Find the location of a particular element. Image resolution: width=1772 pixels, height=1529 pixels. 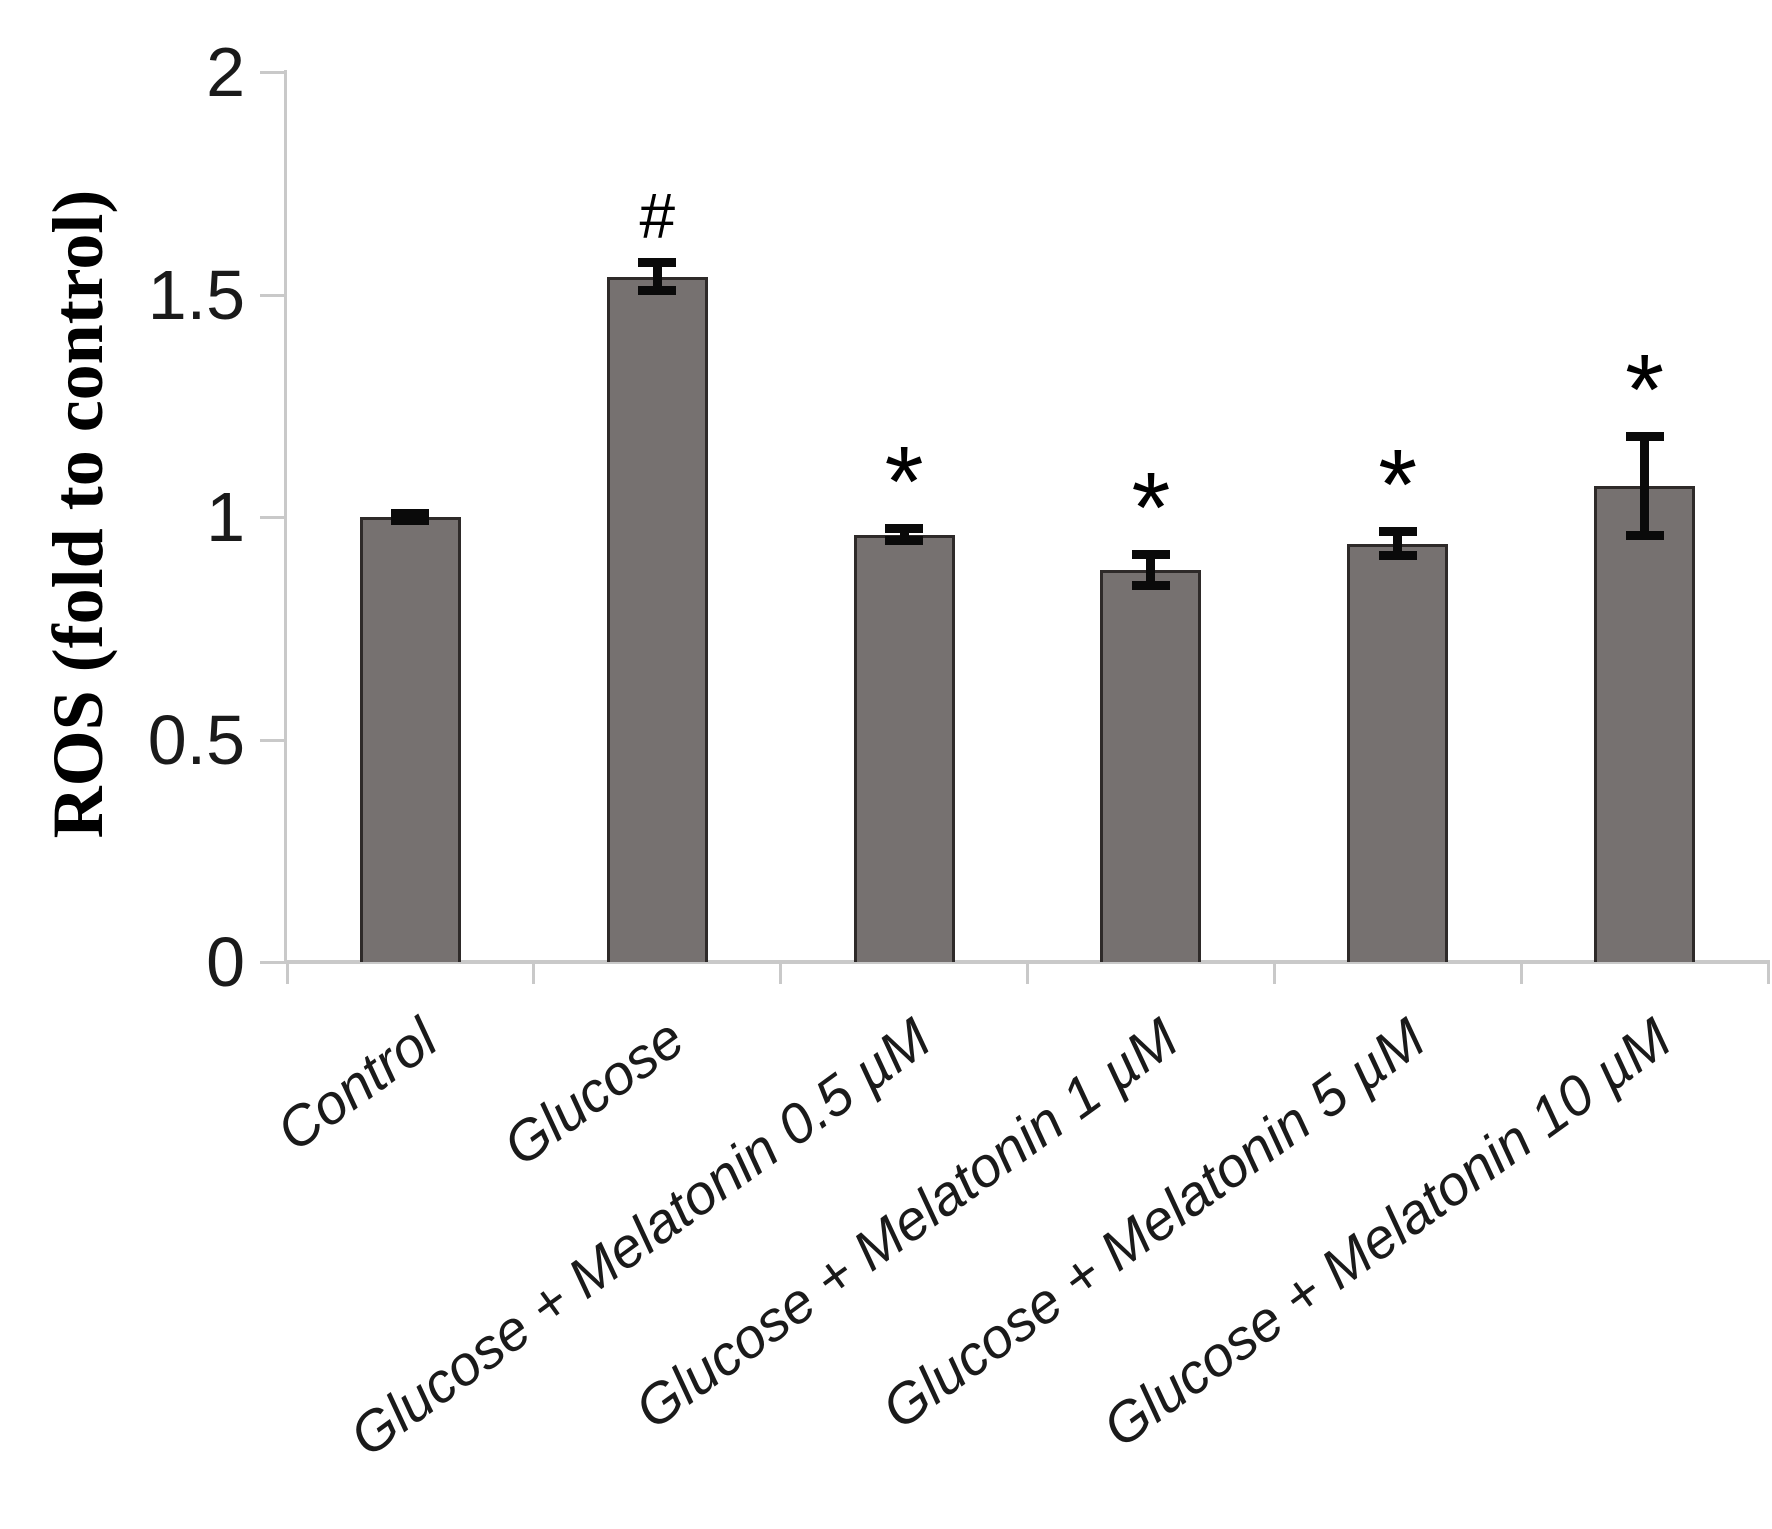

y-tick-label: 2 is located at coordinates (225, 72).